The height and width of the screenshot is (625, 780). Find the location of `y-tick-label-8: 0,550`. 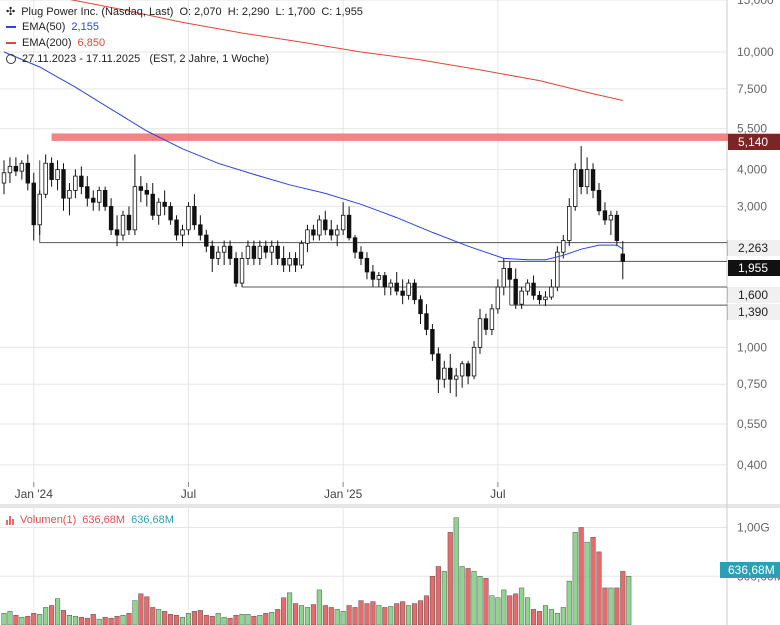

y-tick-label-8: 0,550 is located at coordinates (752, 424).